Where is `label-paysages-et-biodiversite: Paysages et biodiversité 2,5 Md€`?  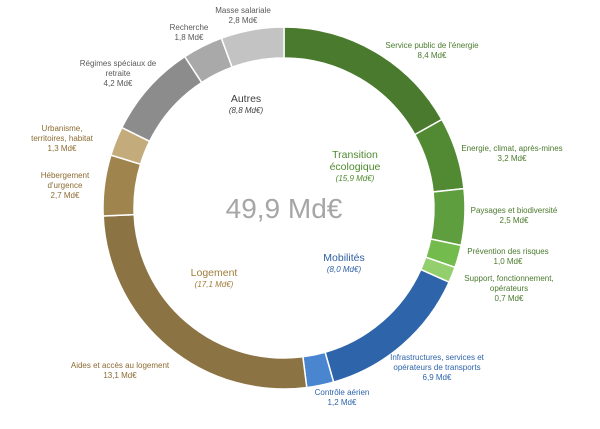 label-paysages-et-biodiversite: Paysages et biodiversité 2,5 Md€ is located at coordinates (514, 215).